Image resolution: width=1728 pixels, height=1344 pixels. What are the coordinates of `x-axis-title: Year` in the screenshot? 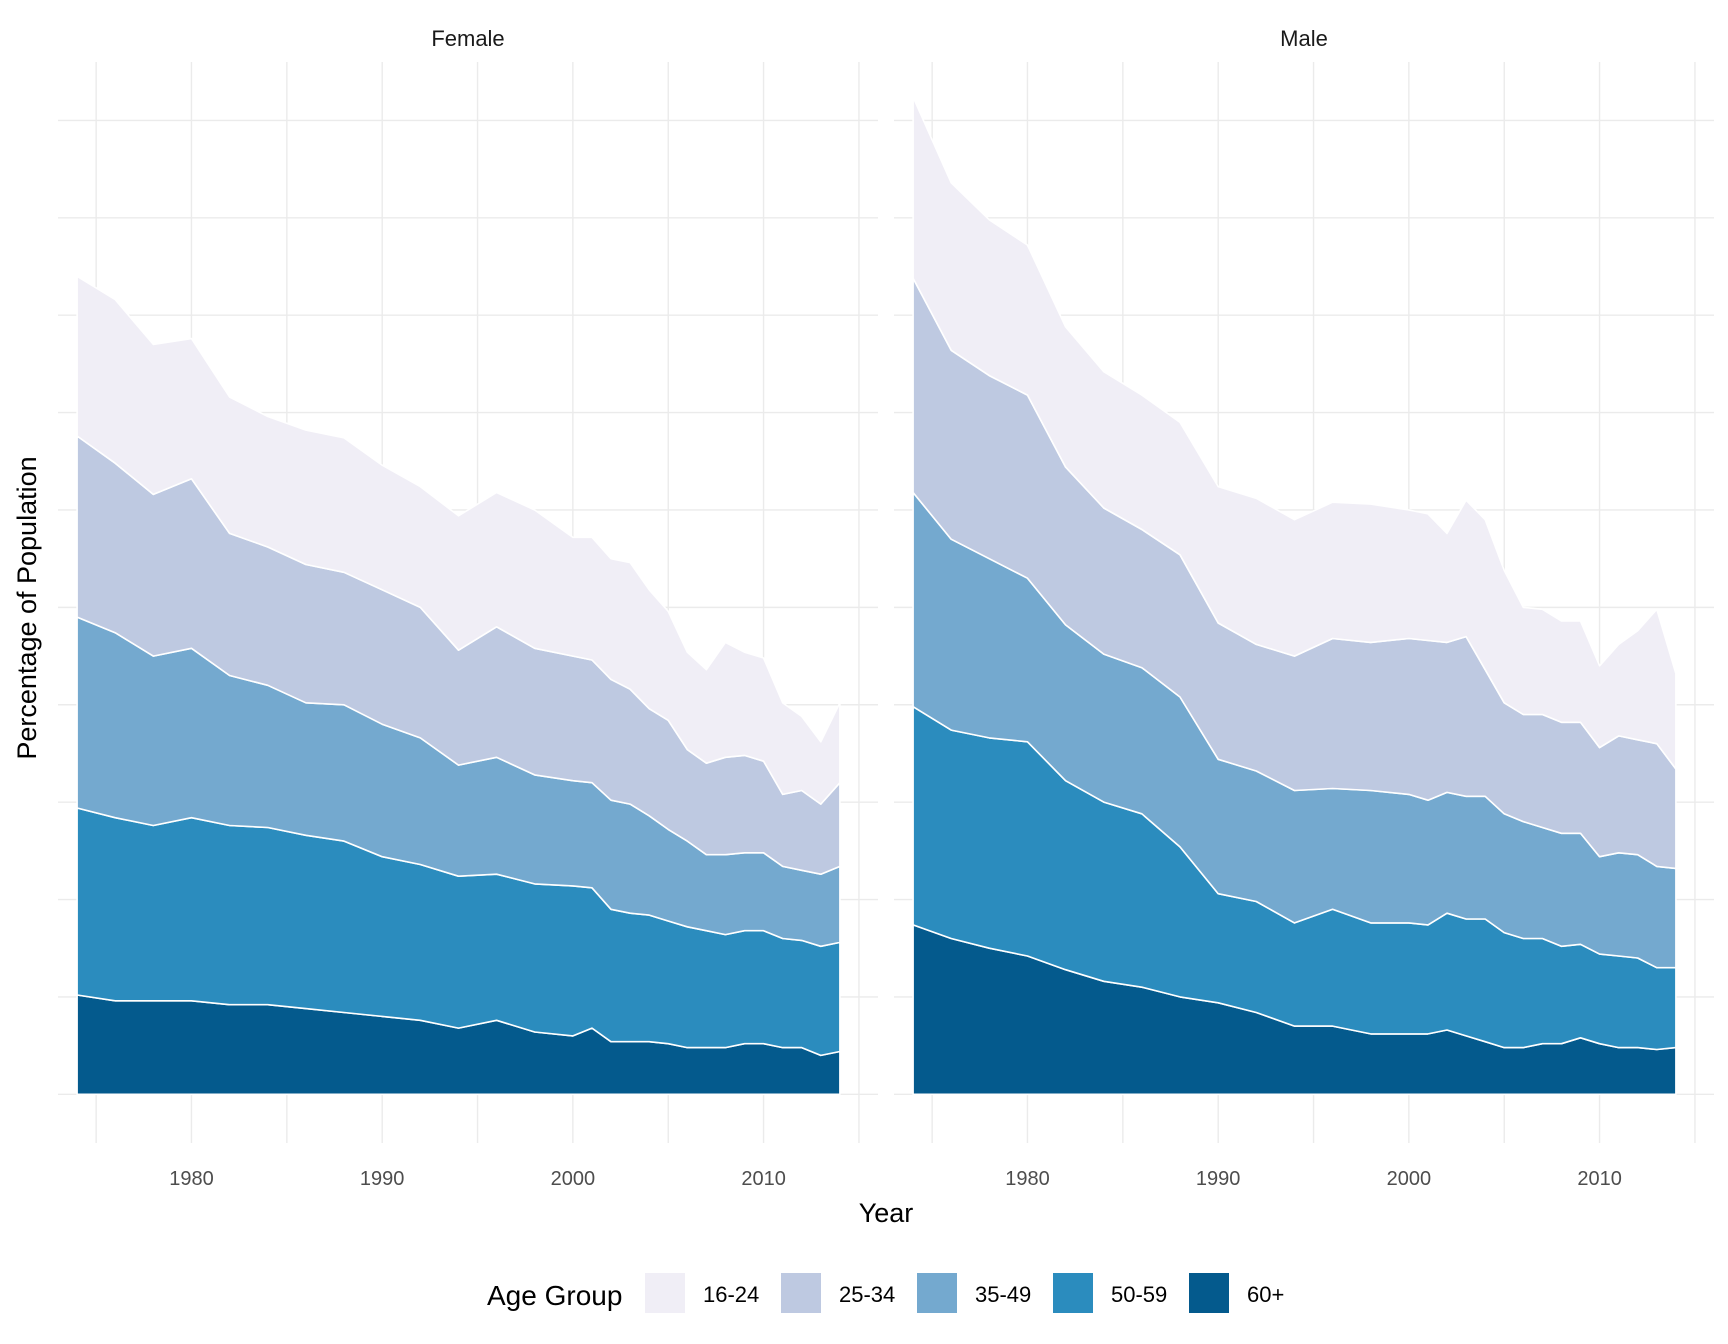 It's located at (886, 1213).